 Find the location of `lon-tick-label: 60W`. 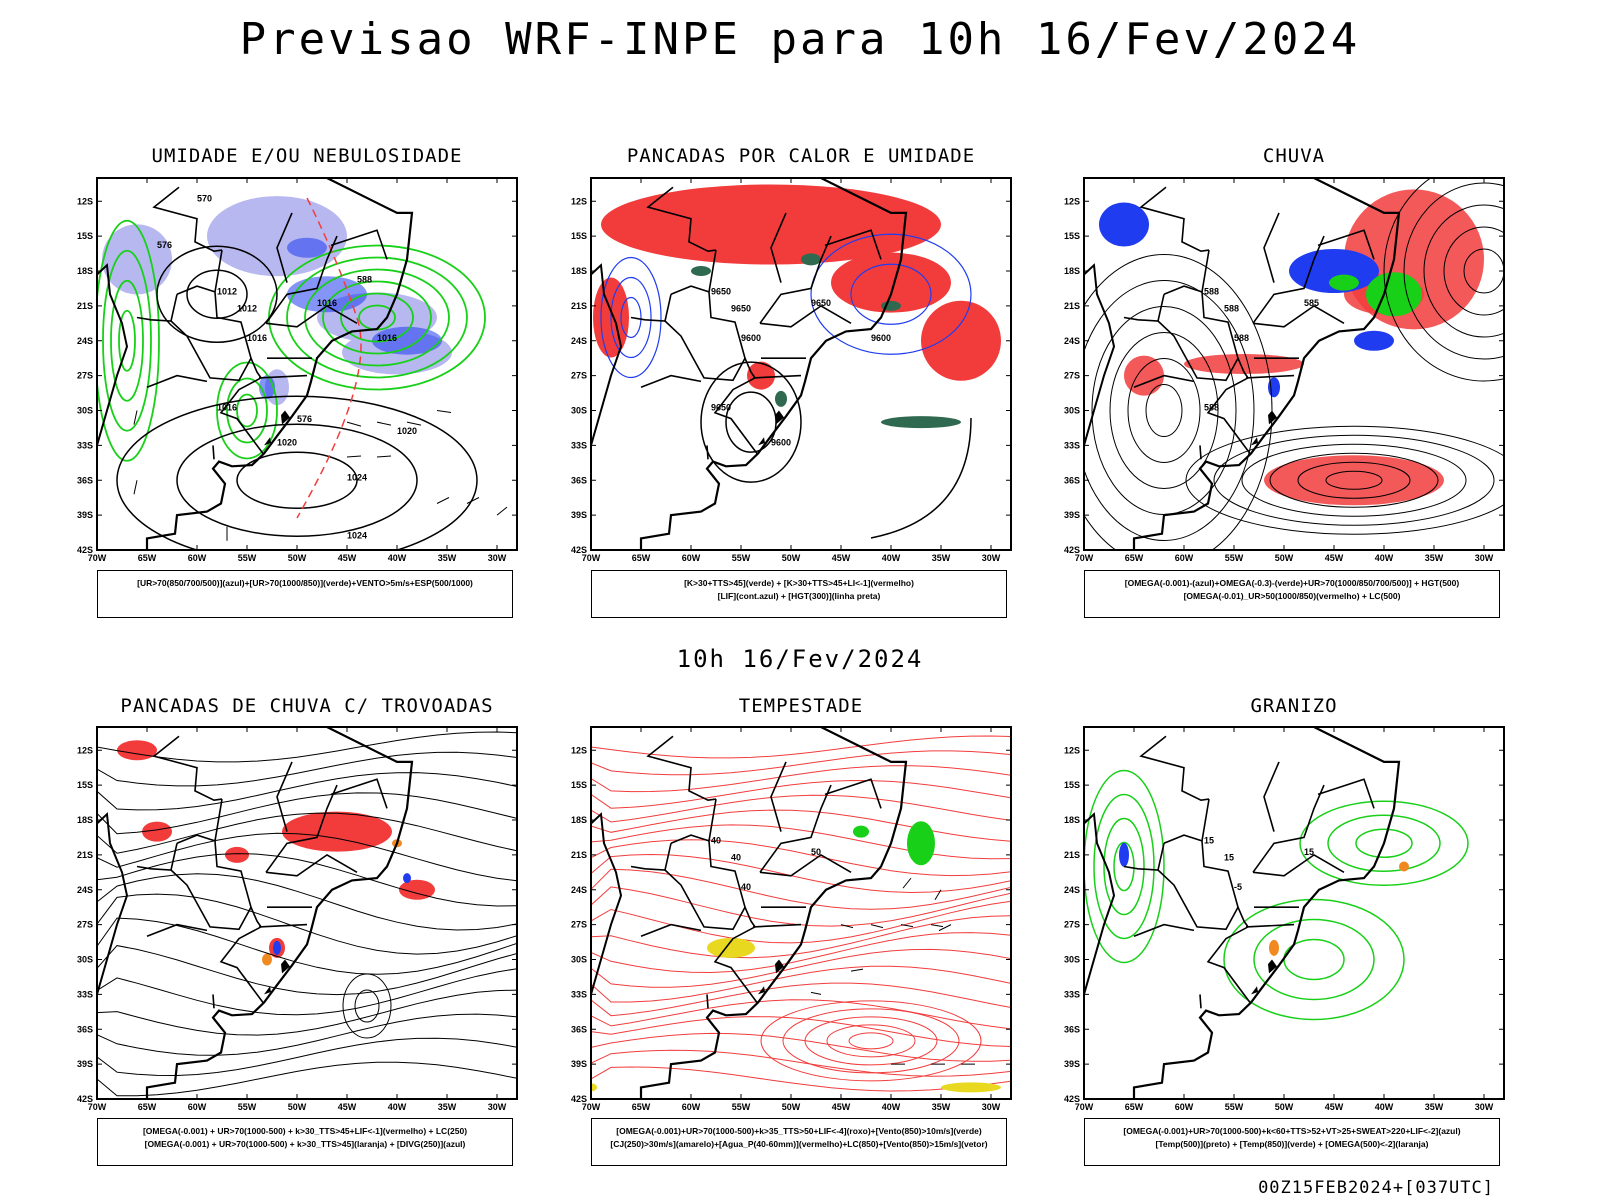

lon-tick-label: 60W is located at coordinates (1184, 1107).